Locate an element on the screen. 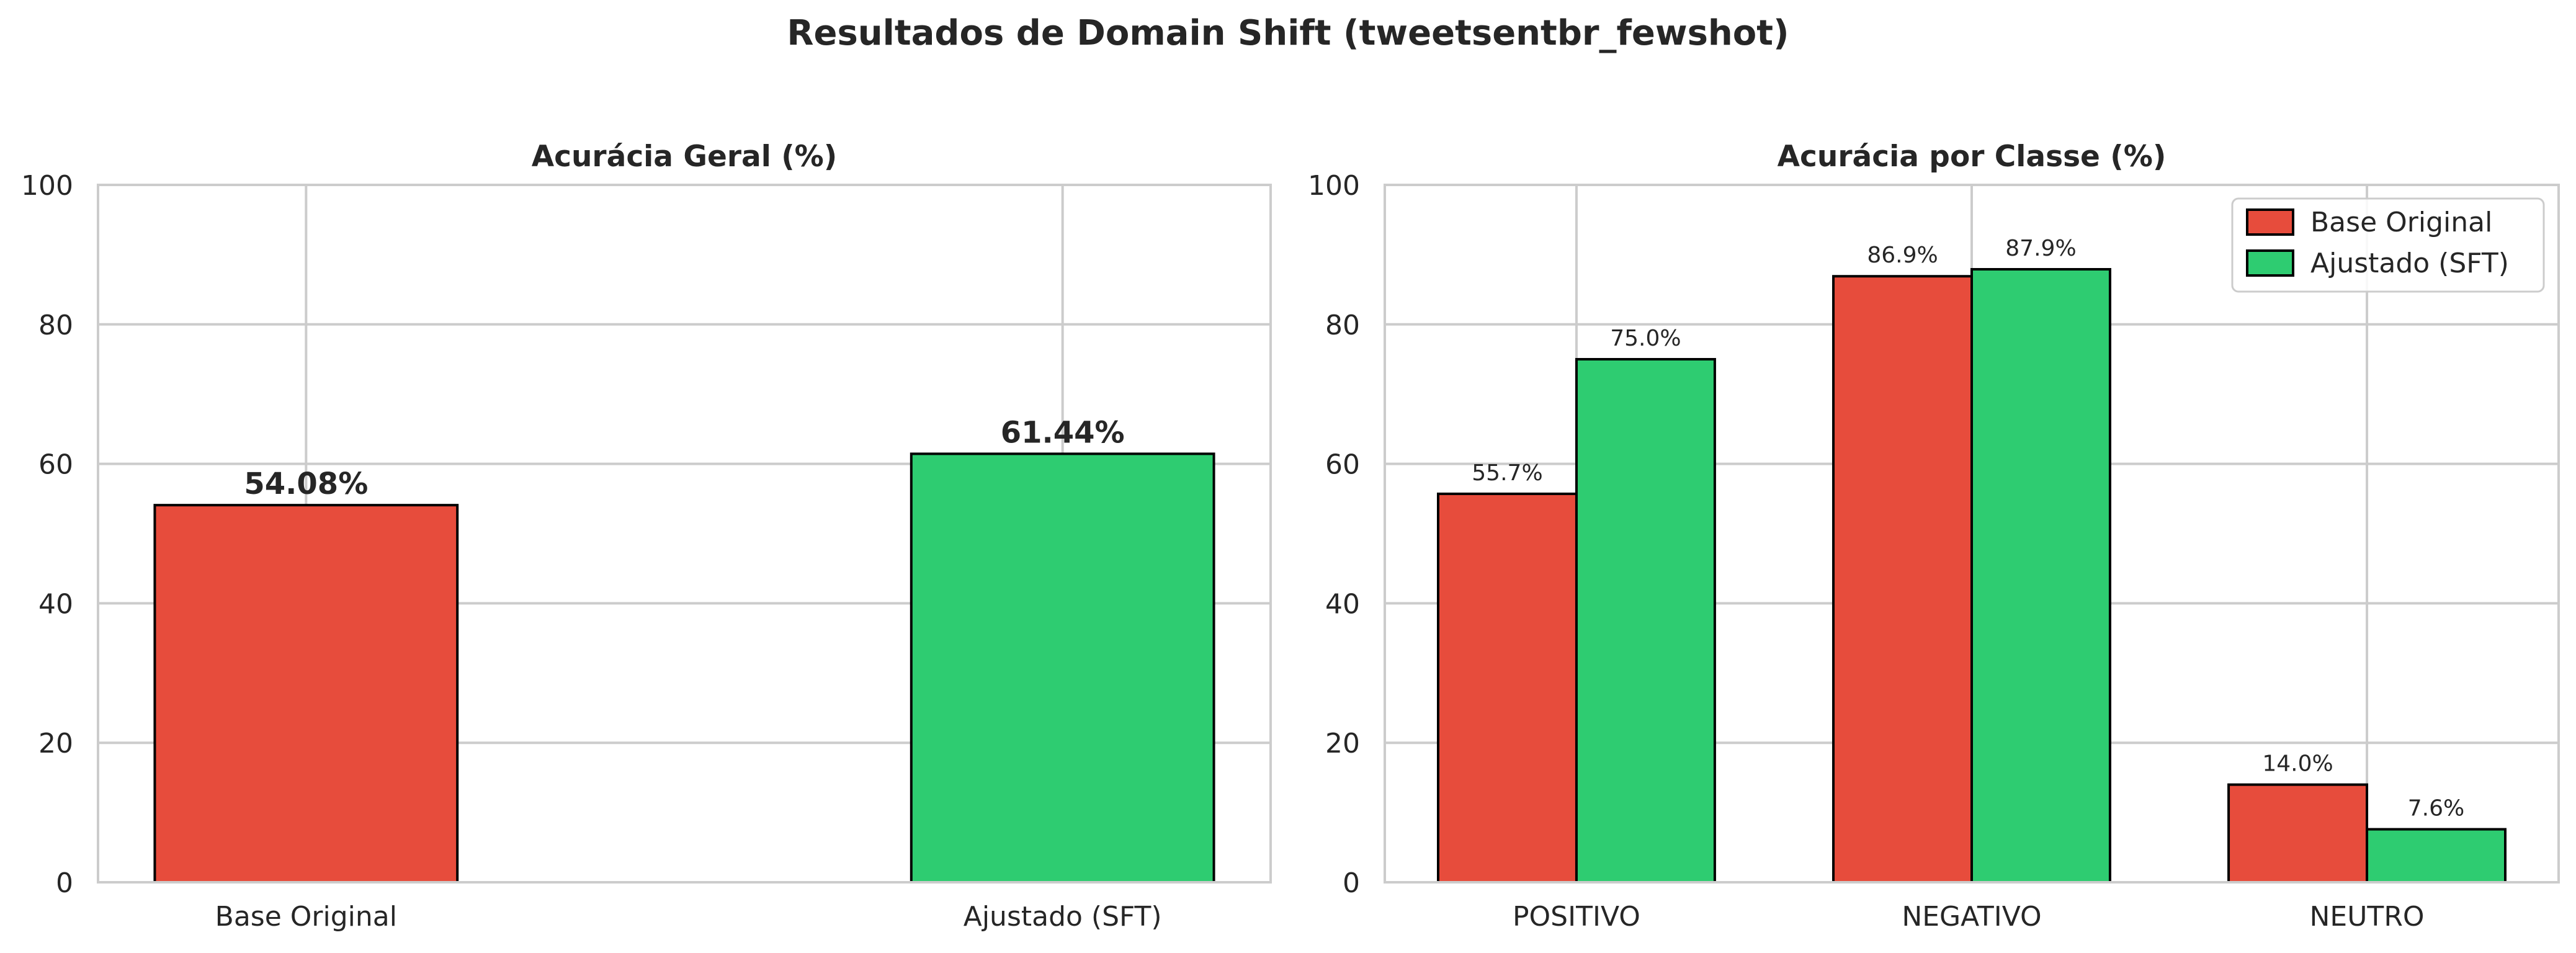  overall-chart-title: Acurácia Geral (%) is located at coordinates (685, 157).